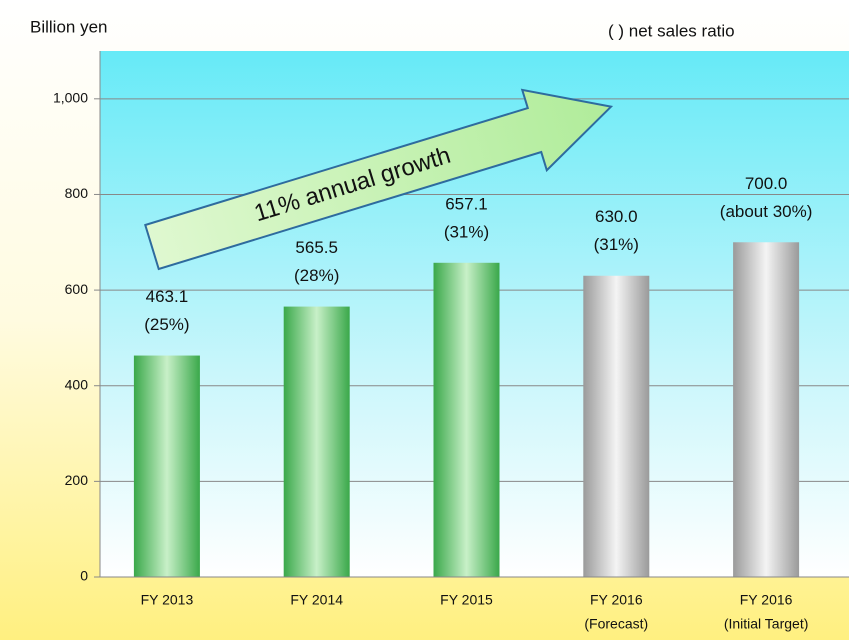 This screenshot has height=640, width=849. I want to click on ratio-label: (28%), so click(316, 275).